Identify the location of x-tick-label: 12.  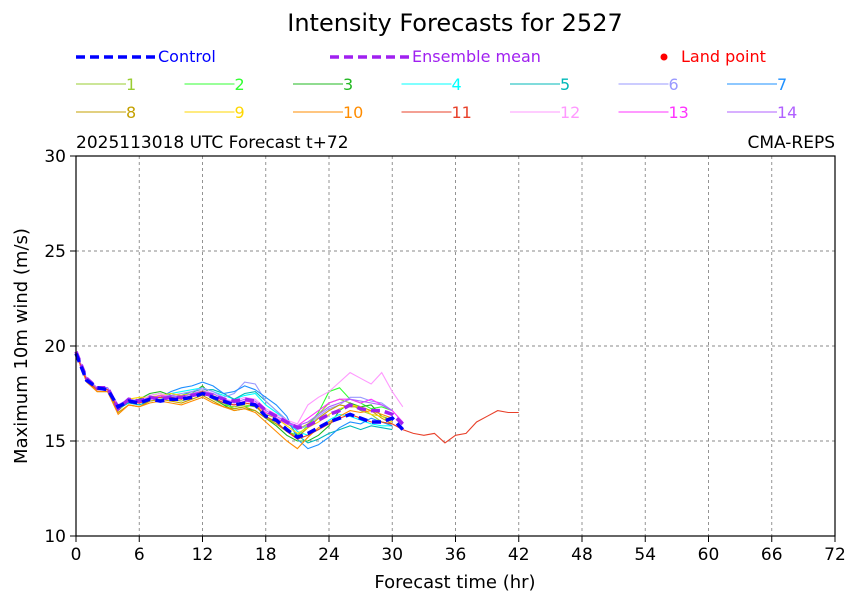
(203, 555).